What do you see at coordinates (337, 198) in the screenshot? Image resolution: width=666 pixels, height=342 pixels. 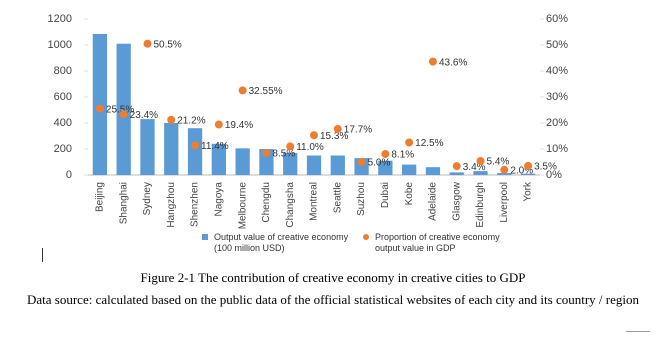 I see `x-tick-label: Seattle` at bounding box center [337, 198].